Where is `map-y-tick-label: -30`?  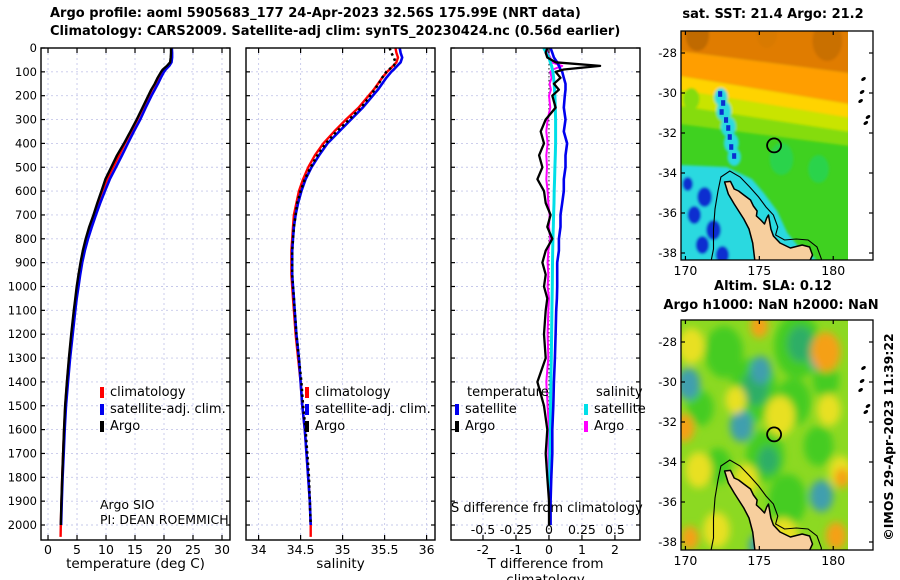
map-y-tick-label: -30 is located at coordinates (667, 382).